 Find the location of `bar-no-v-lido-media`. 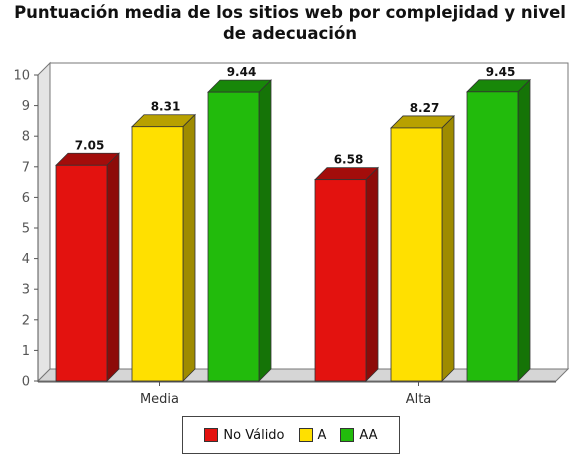

bar-no-v-lido-media is located at coordinates (87, 267).